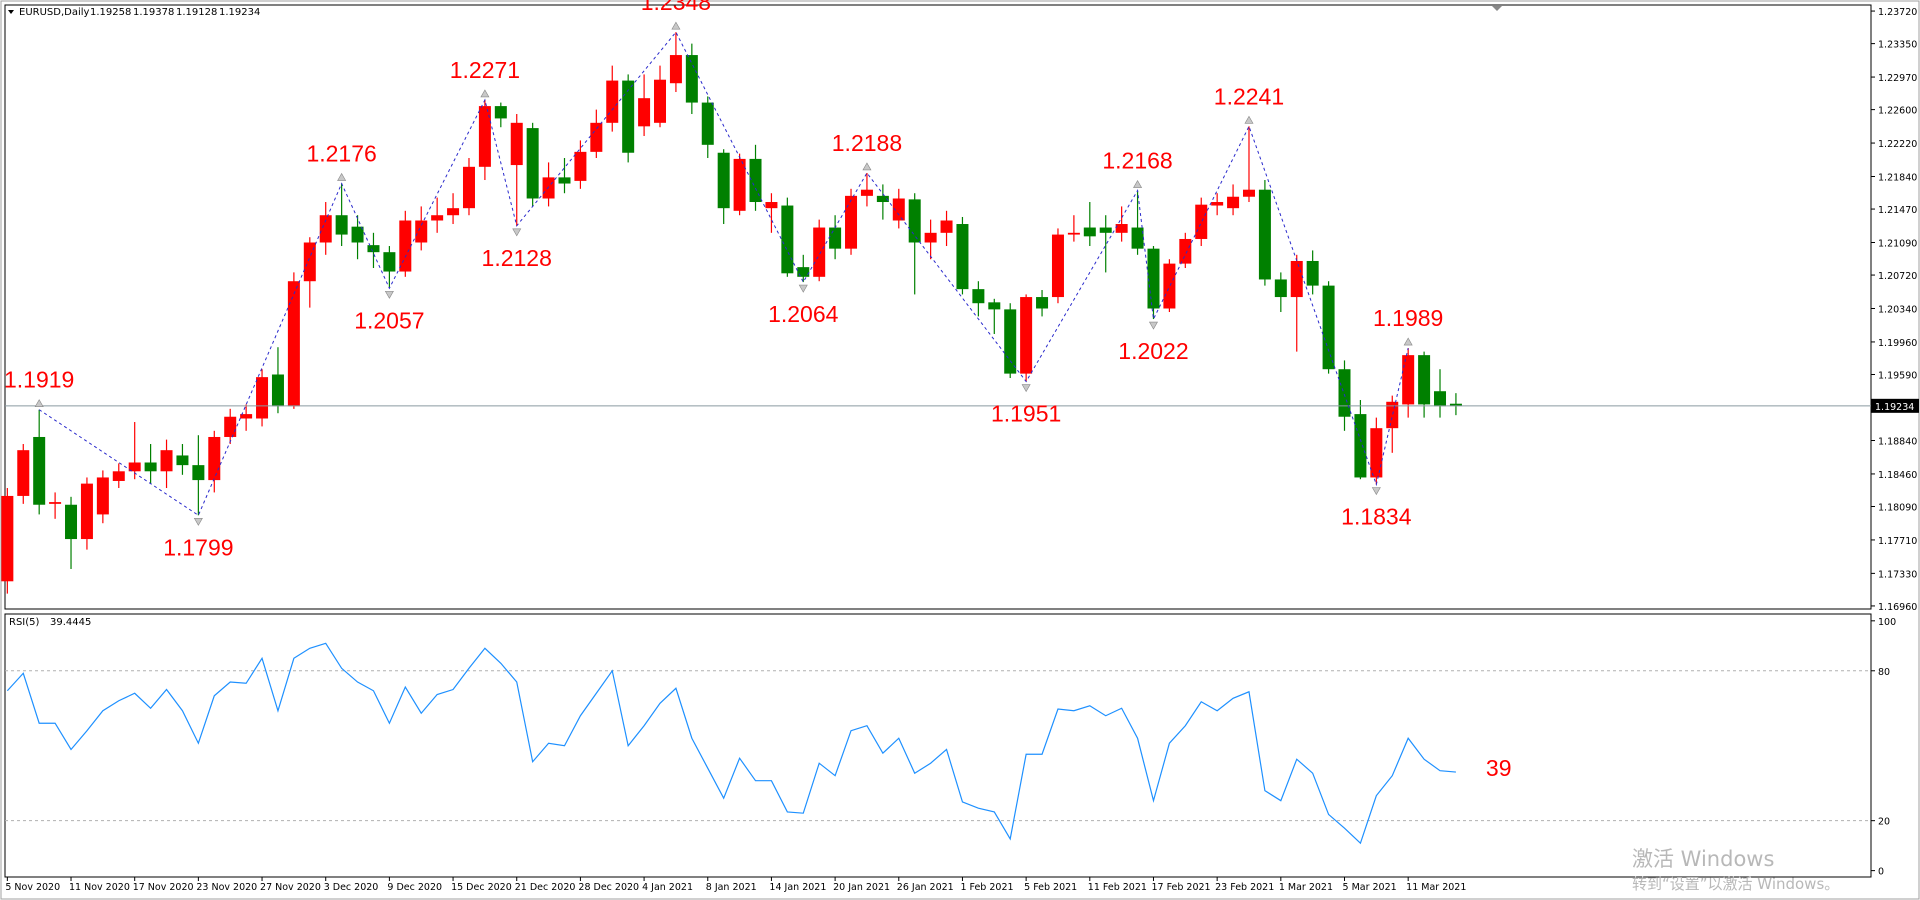  What do you see at coordinates (1026, 414) in the screenshot?
I see `swing-label: 1.1951` at bounding box center [1026, 414].